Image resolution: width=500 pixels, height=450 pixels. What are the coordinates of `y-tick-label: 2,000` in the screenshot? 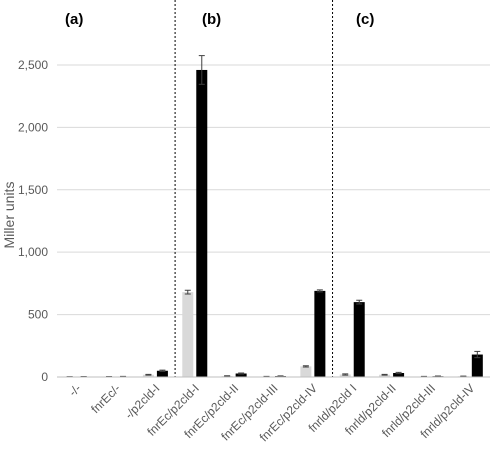 It's located at (33, 127).